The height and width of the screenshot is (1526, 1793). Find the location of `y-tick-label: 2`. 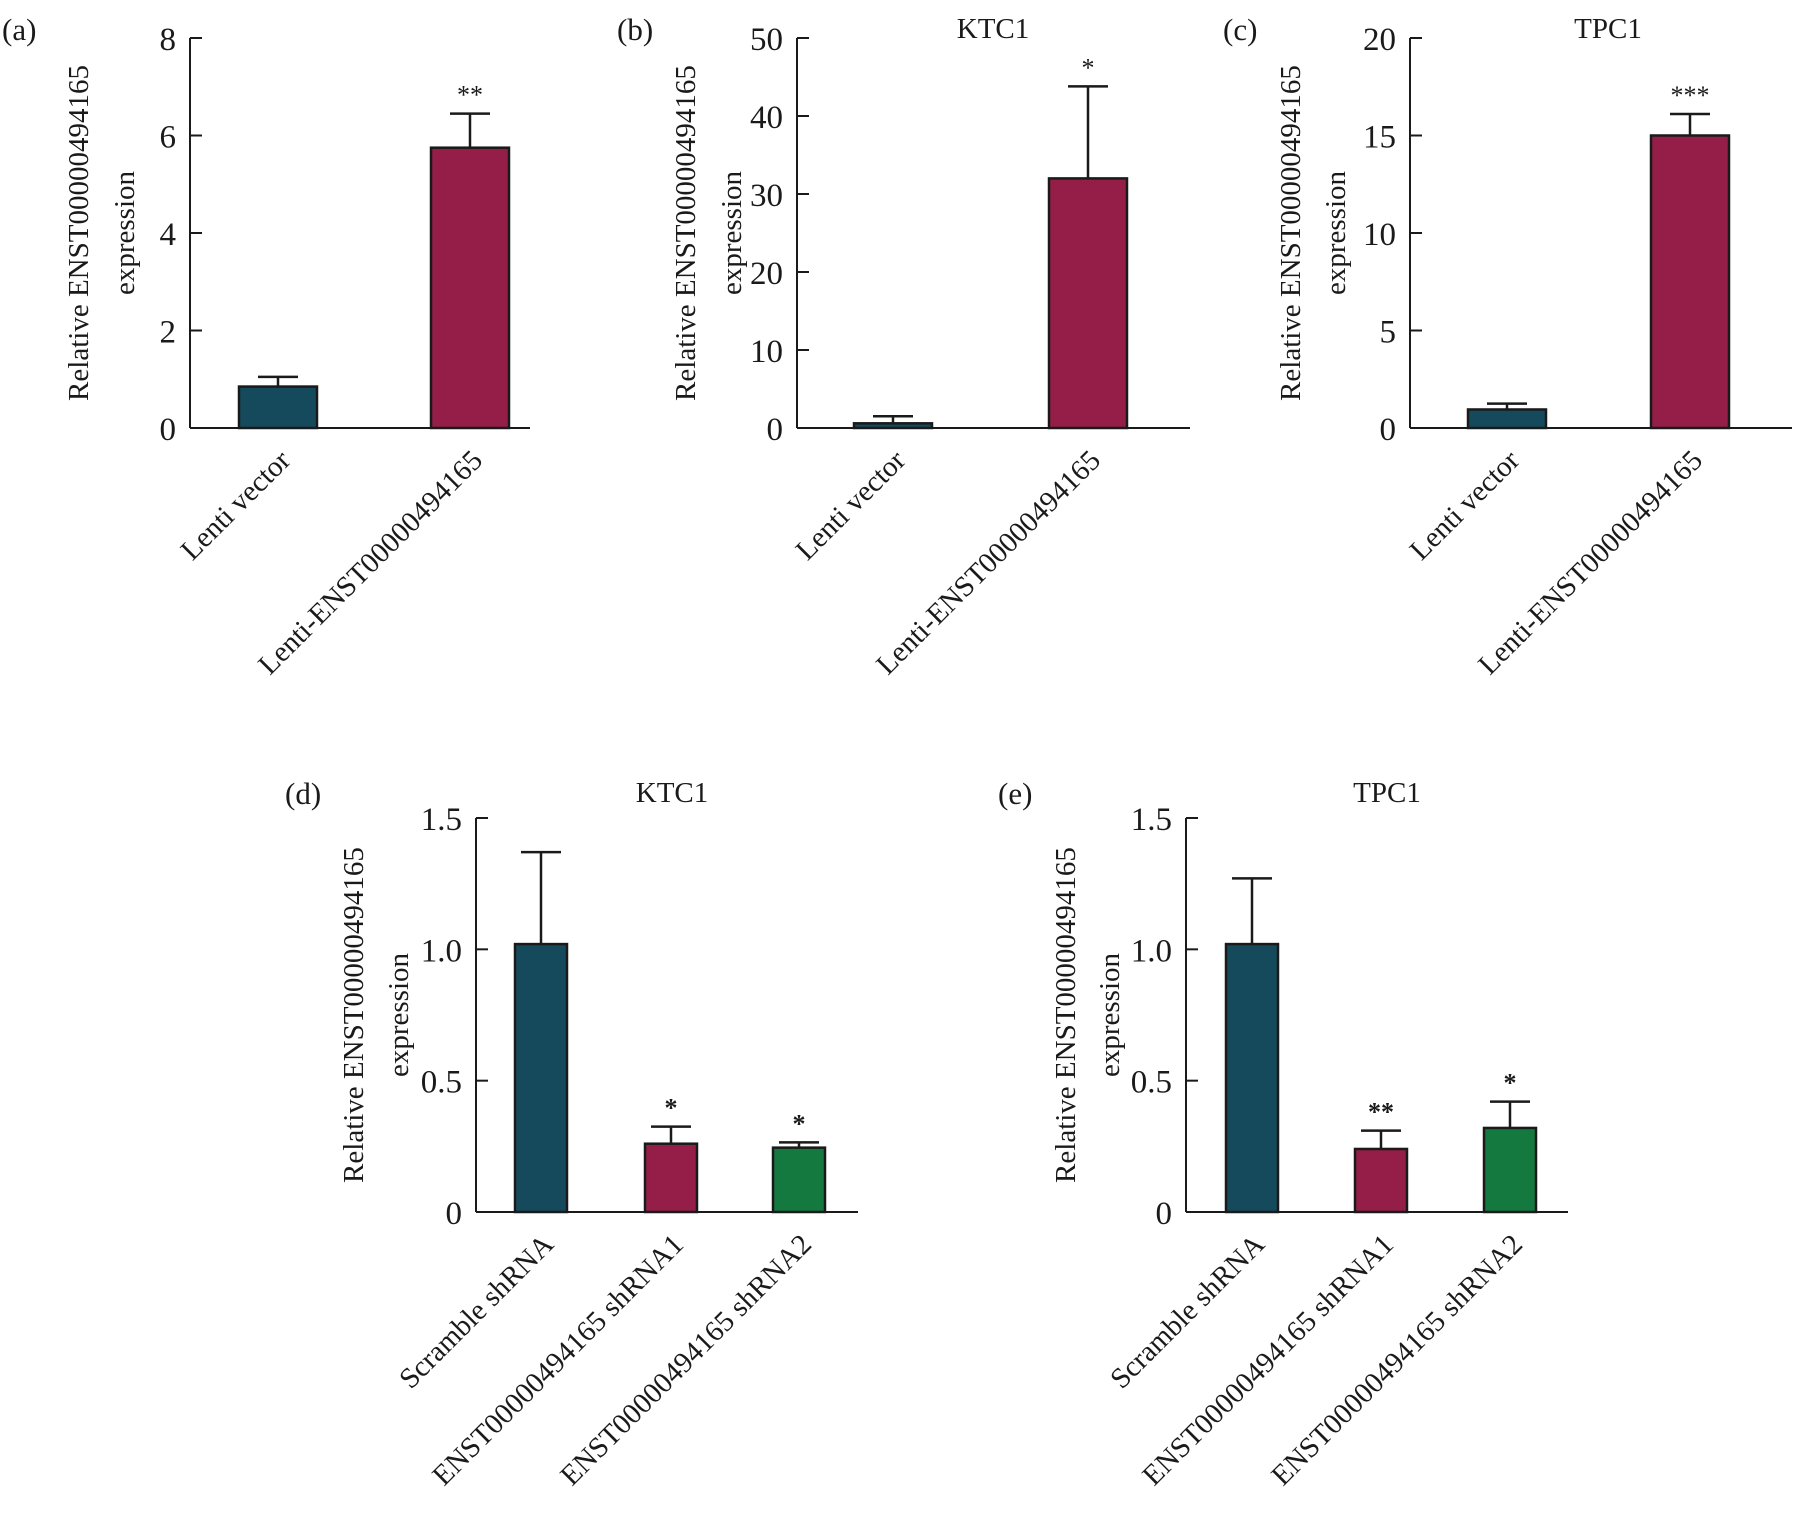

y-tick-label: 2 is located at coordinates (168, 333).